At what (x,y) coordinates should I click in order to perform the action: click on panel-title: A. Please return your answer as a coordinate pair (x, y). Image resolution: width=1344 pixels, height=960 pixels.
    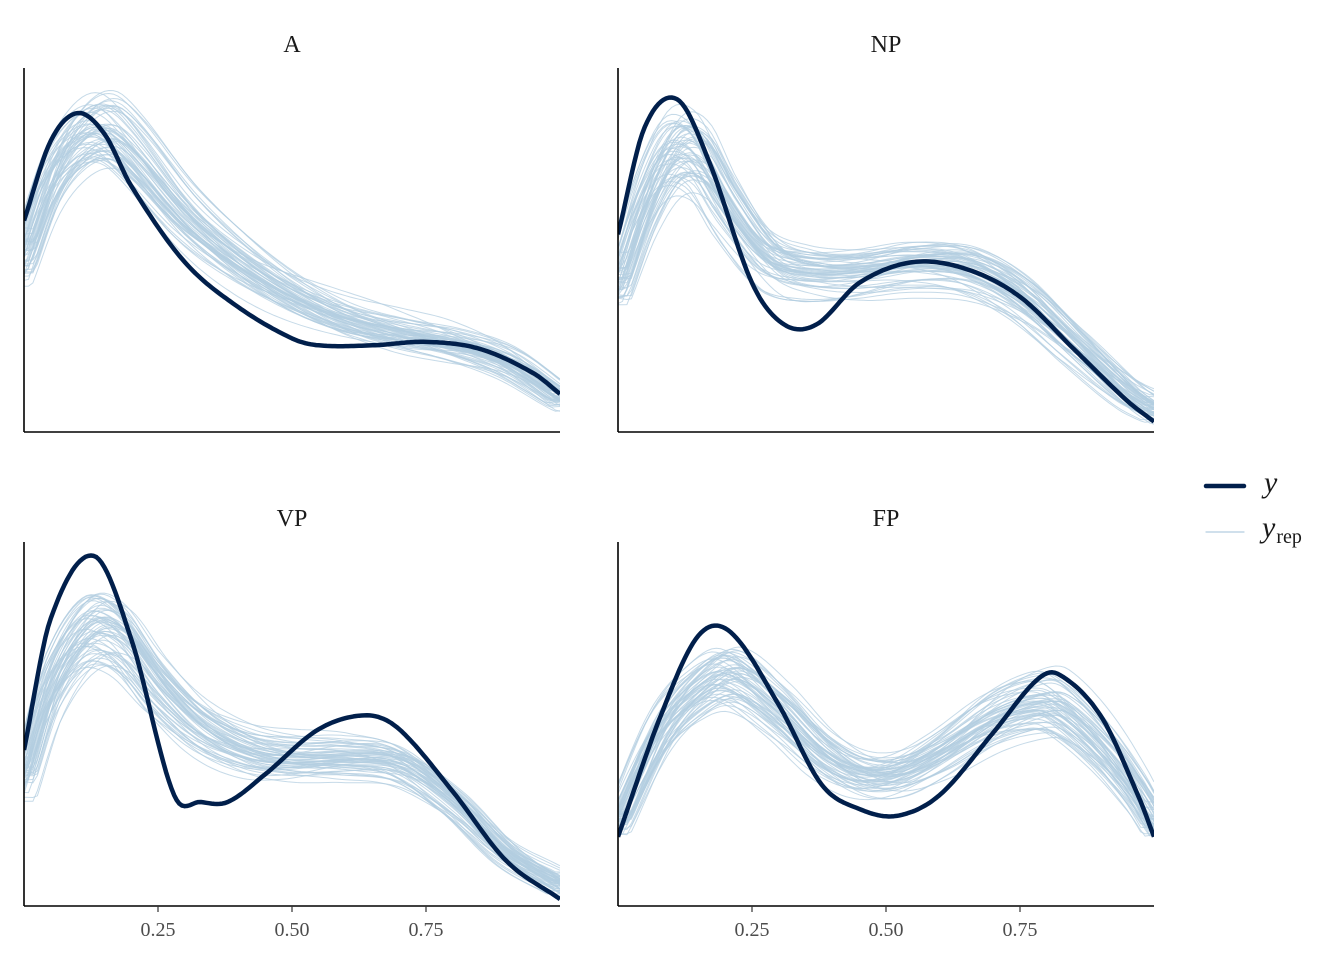
    Looking at the image, I should click on (292, 45).